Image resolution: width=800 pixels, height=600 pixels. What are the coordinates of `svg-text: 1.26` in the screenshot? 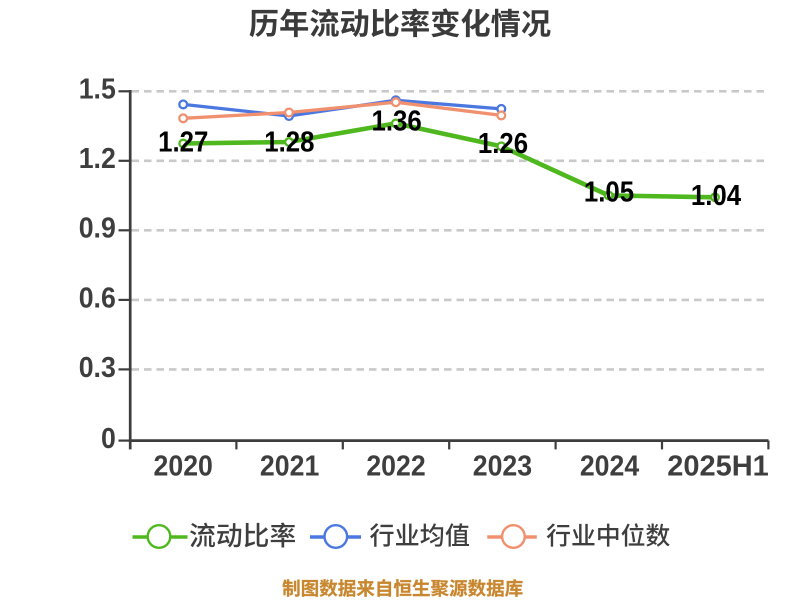 It's located at (503, 142).